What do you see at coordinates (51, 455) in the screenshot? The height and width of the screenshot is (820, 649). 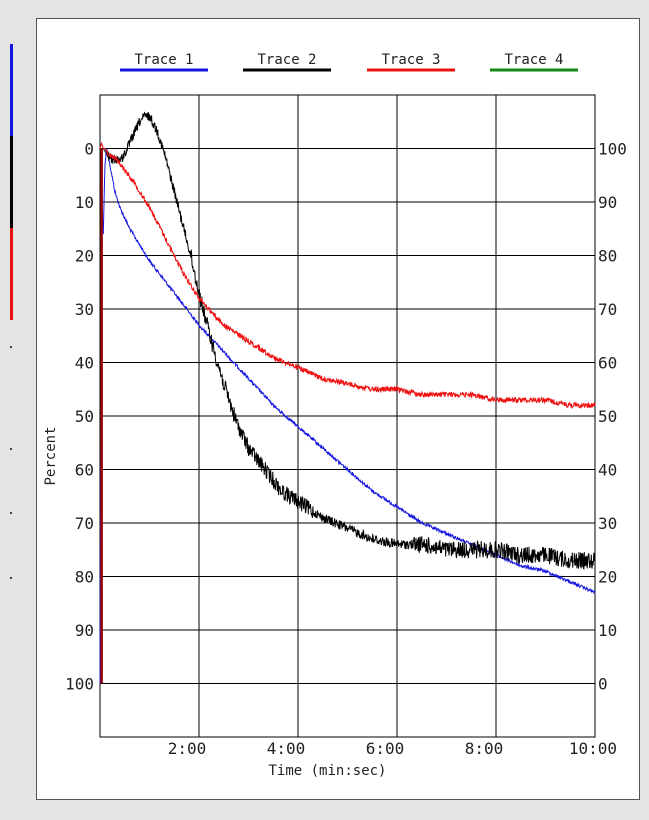 I see `y-axis-title: Percent` at bounding box center [51, 455].